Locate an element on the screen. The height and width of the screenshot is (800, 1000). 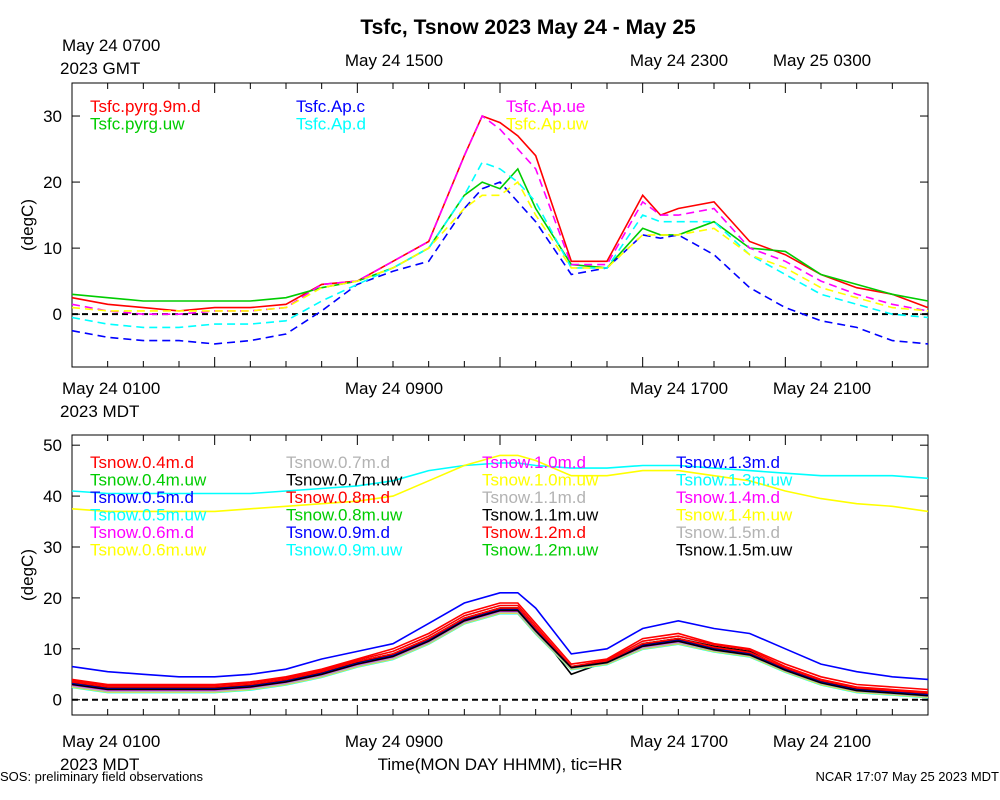
legend-entry: Tsnow.1.2m.uw is located at coordinates (540, 550).